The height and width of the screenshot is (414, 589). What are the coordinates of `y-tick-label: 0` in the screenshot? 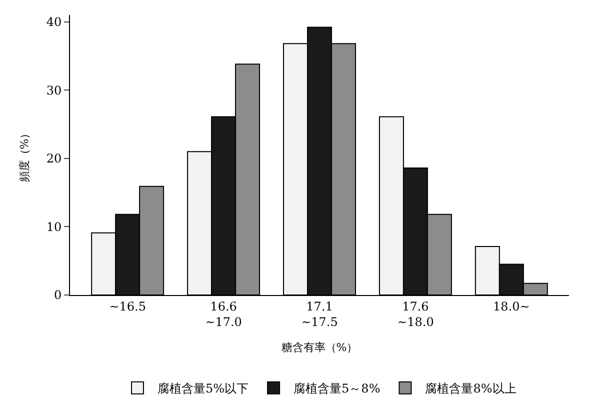 It's located at (58, 295).